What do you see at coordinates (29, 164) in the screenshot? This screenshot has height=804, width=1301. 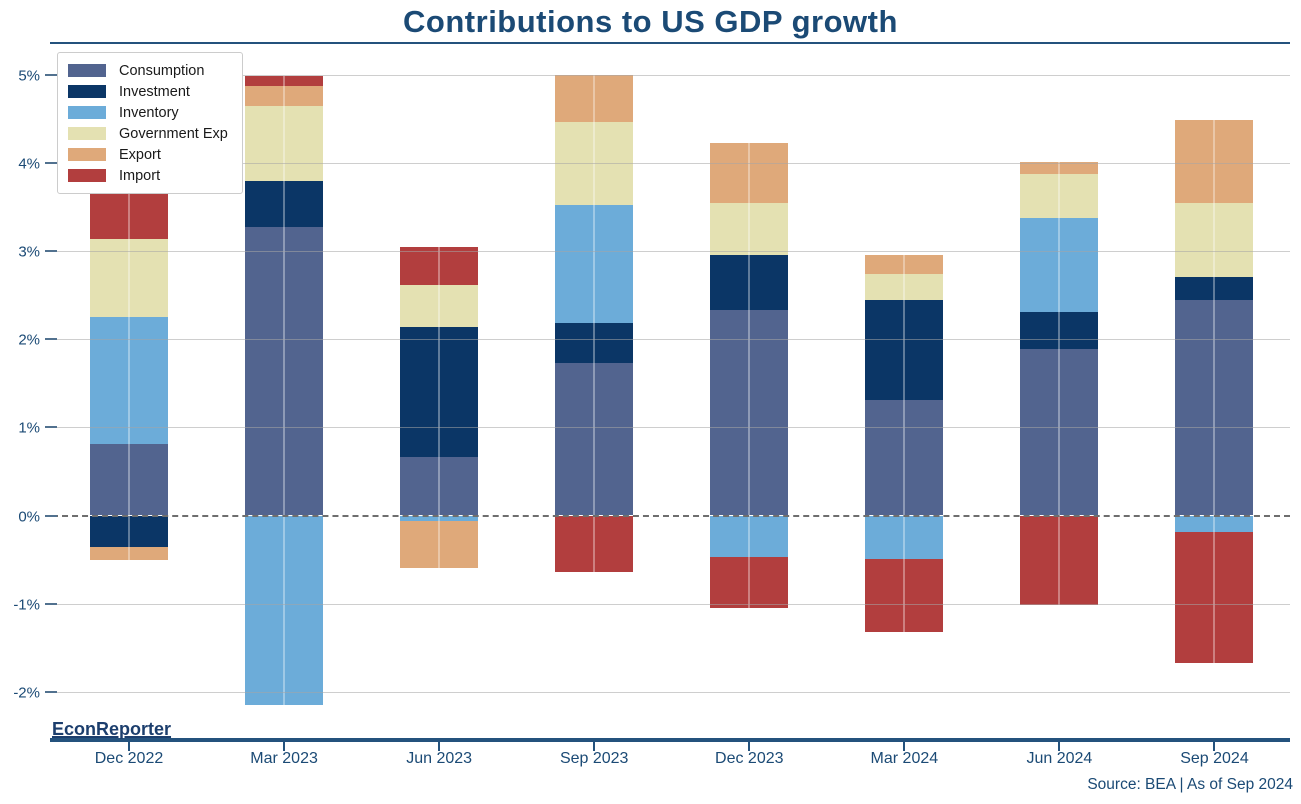 I see `y-tick-label: 4%` at bounding box center [29, 164].